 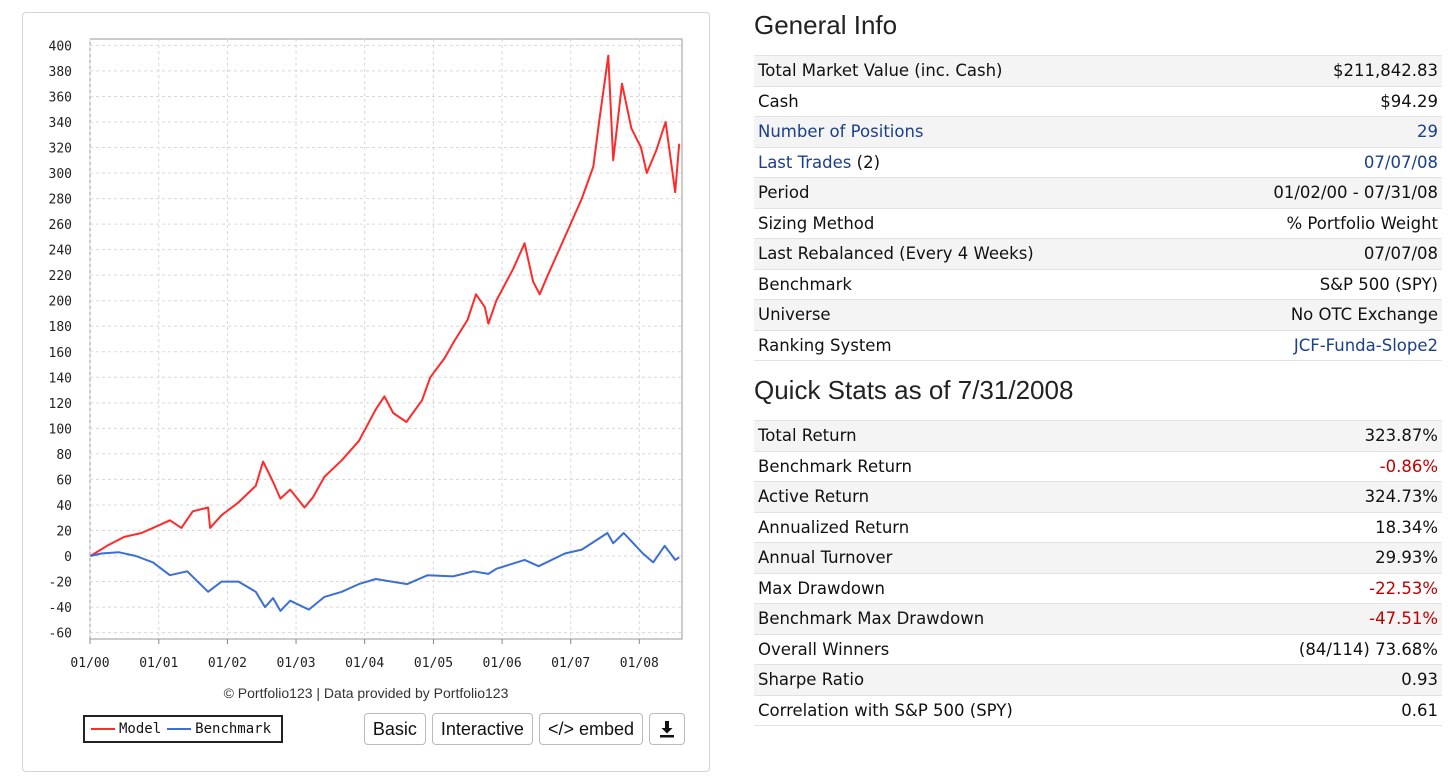 What do you see at coordinates (880, 71) in the screenshot?
I see `row-label: Total Market Value (inc. Cash)` at bounding box center [880, 71].